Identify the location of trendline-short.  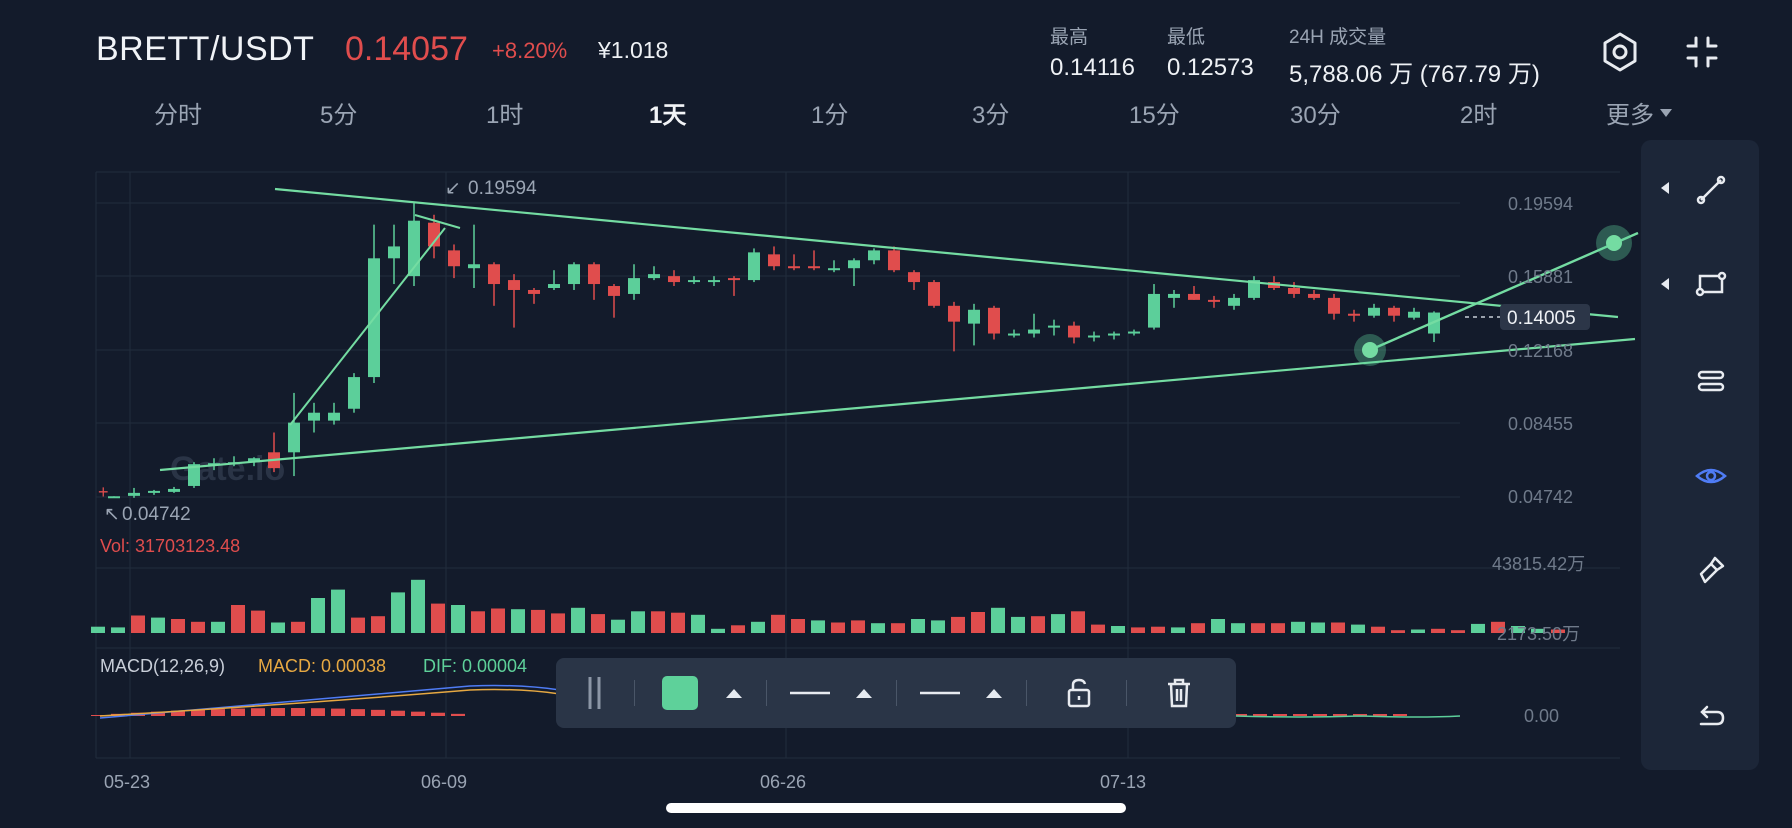
(437, 221).